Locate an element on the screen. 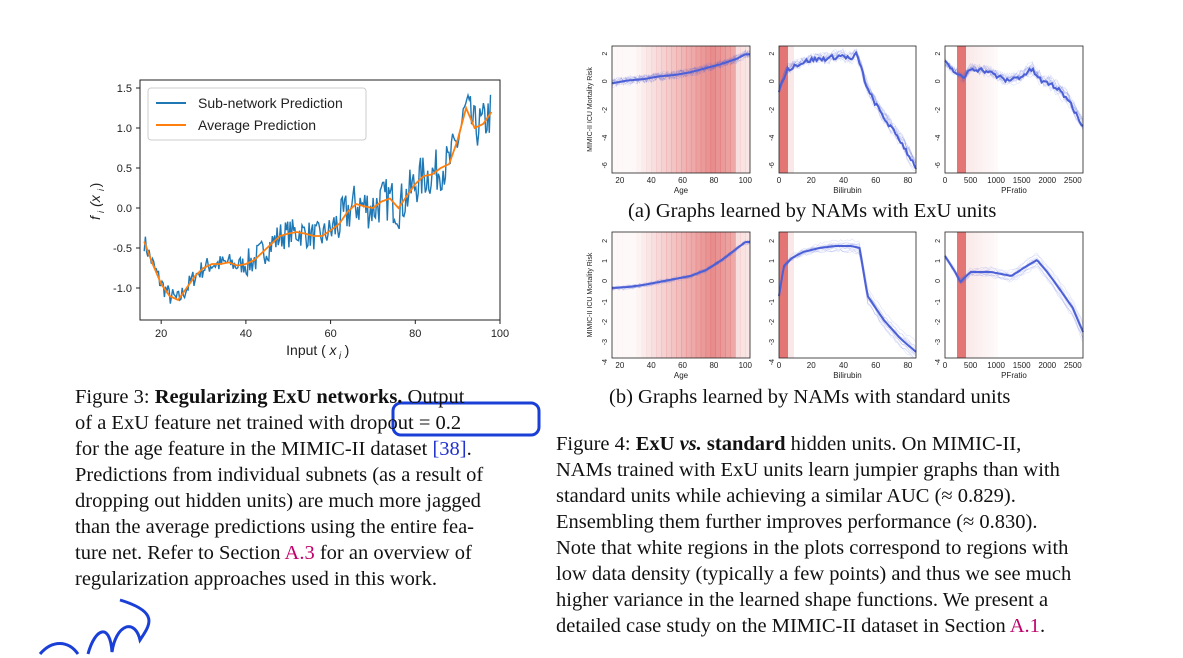  x-tick-label: 1500 is located at coordinates (1022, 365).